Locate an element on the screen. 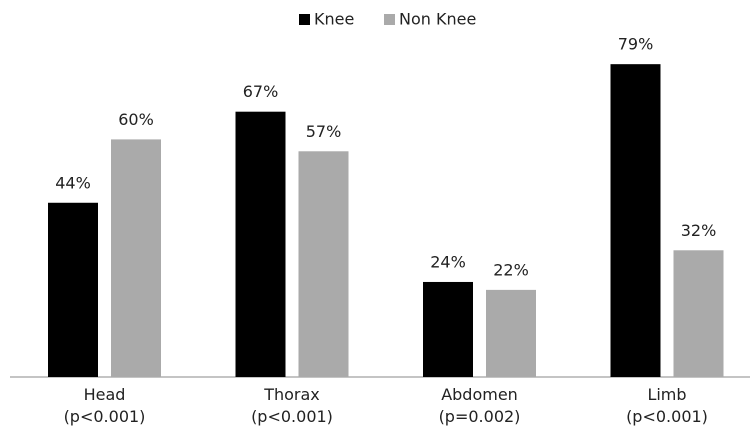 Image resolution: width=750 pixels, height=431 pixels. data-label: 24% is located at coordinates (448, 261).